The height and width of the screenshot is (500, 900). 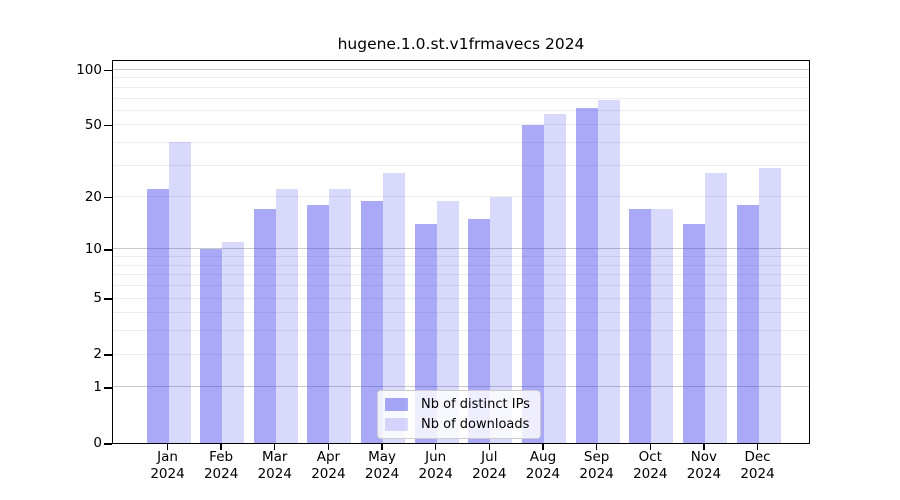 What do you see at coordinates (608, 271) in the screenshot?
I see `bar-sep-downloads` at bounding box center [608, 271].